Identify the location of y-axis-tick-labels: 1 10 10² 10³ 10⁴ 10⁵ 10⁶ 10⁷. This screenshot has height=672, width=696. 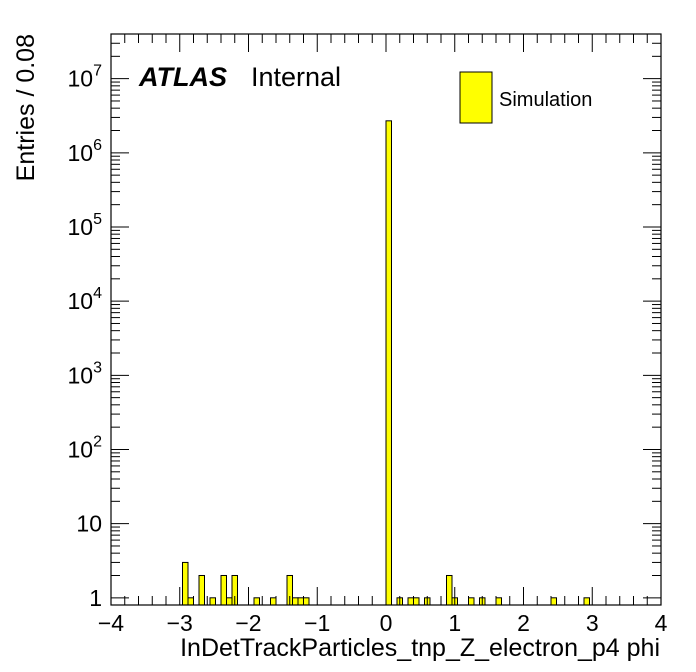
(85, 337).